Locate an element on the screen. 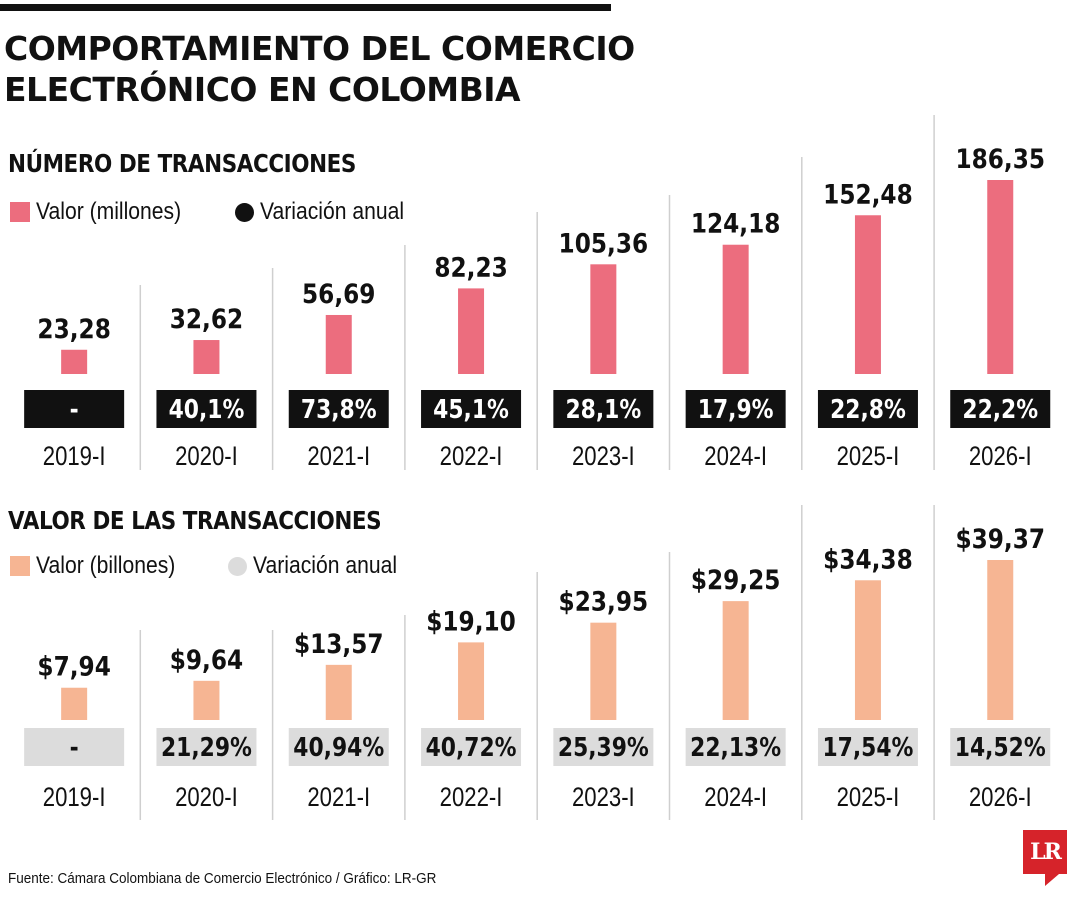  variation-label: 22,8% is located at coordinates (868, 409).